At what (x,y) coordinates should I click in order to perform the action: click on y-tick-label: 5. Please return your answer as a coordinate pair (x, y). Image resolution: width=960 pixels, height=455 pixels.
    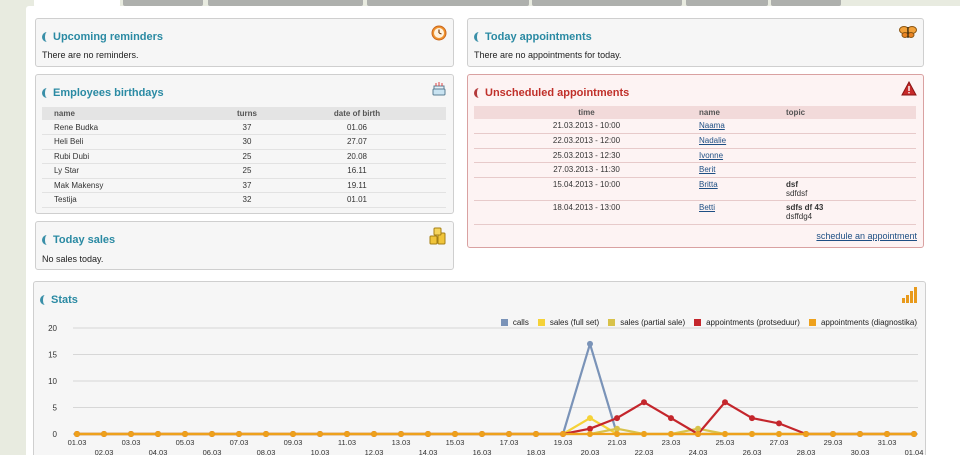
    Looking at the image, I should click on (55, 408).